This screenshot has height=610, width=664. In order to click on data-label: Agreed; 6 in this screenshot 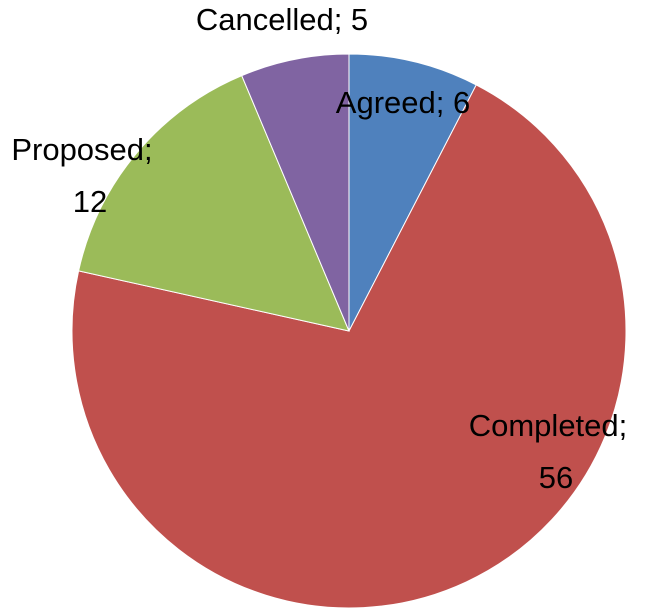, I will do `click(403, 102)`.